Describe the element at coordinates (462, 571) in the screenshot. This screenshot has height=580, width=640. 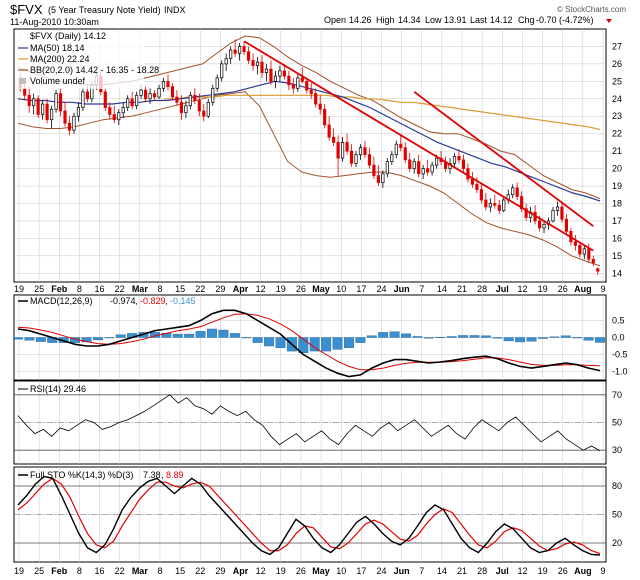
I see `x-tick-label-bottom: 21` at that location.